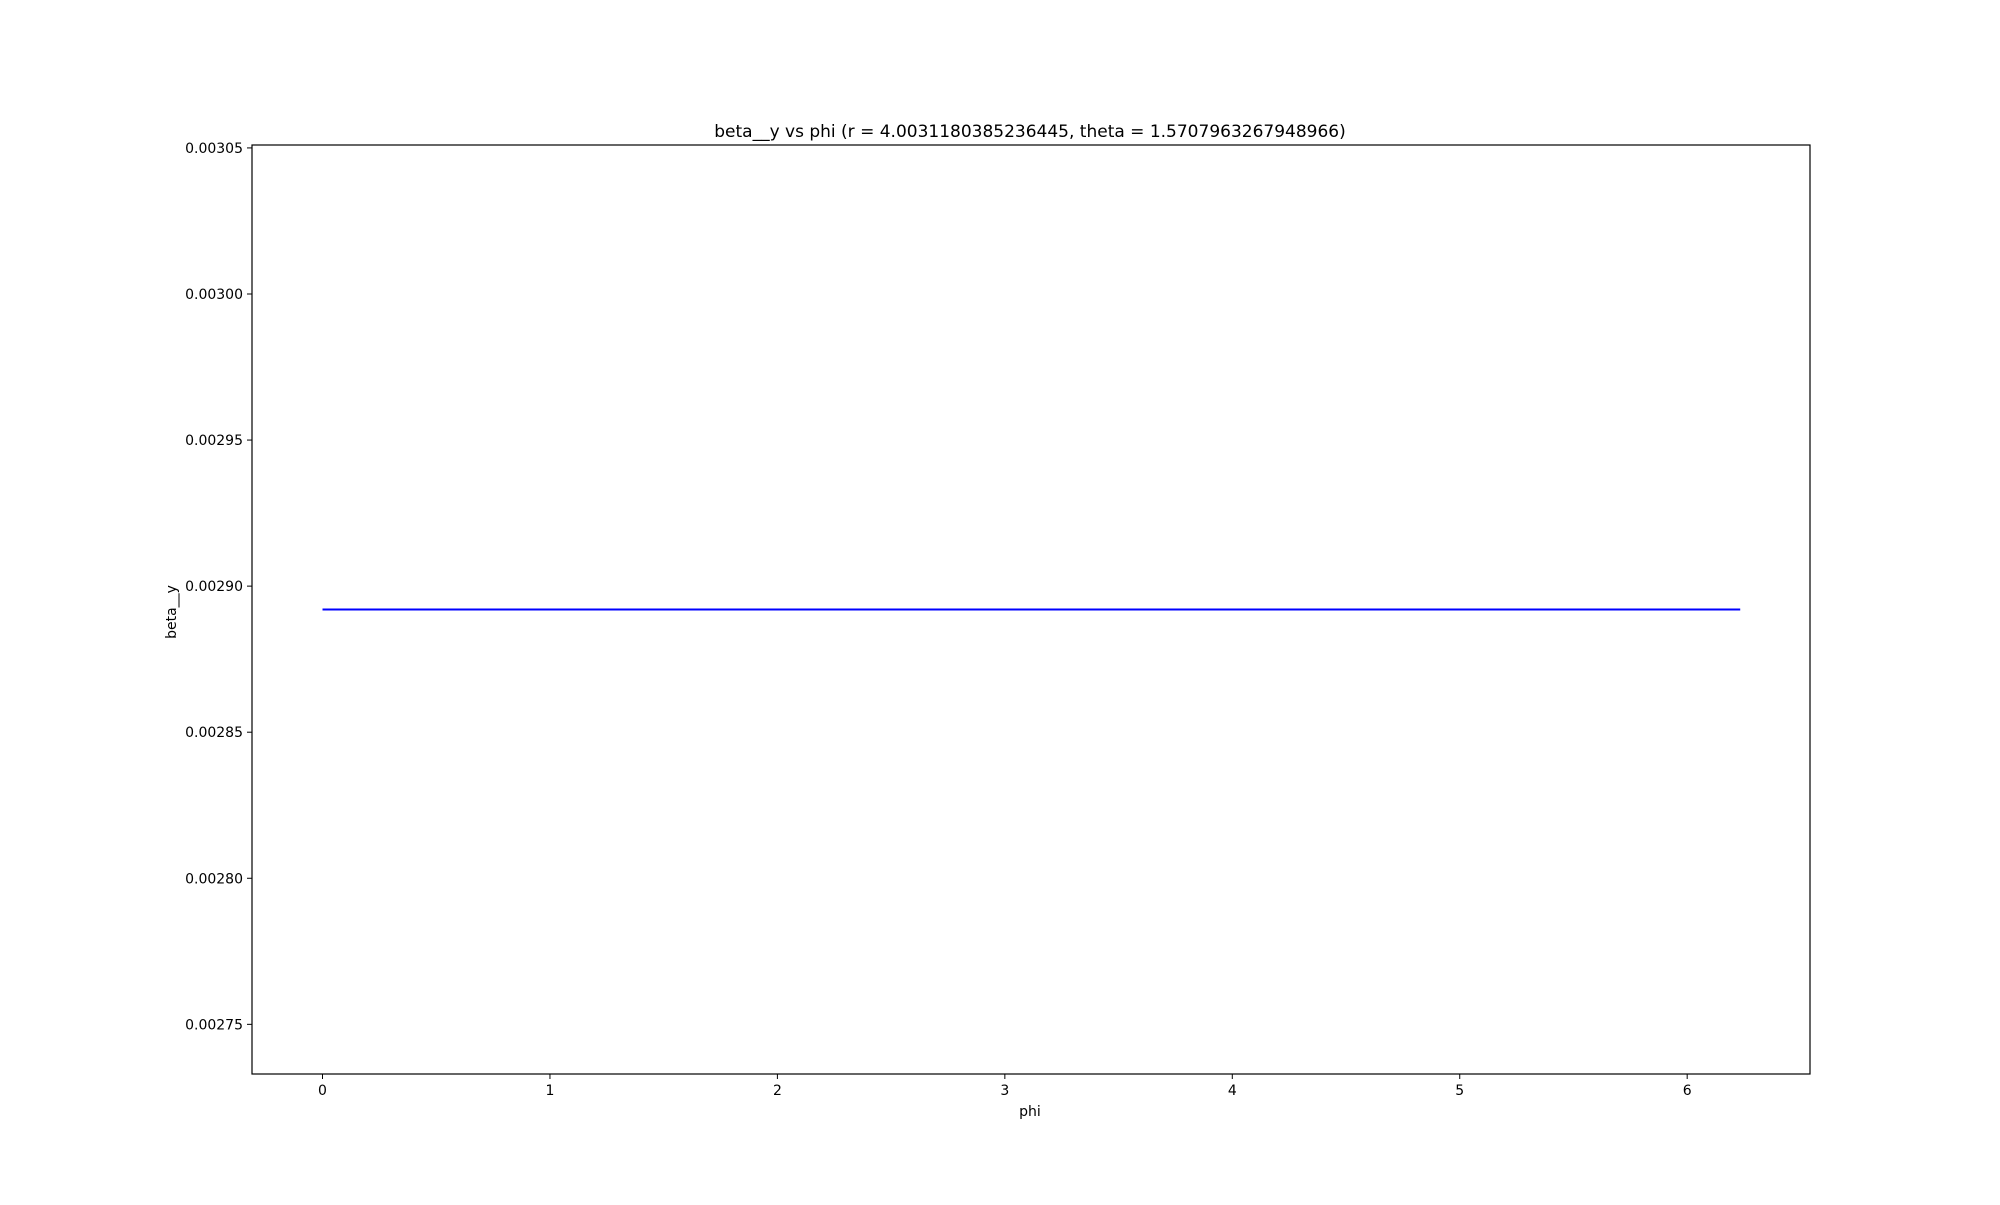 This screenshot has height=1205, width=2000. I want to click on y-tick-label: 0.00275, so click(214, 1025).